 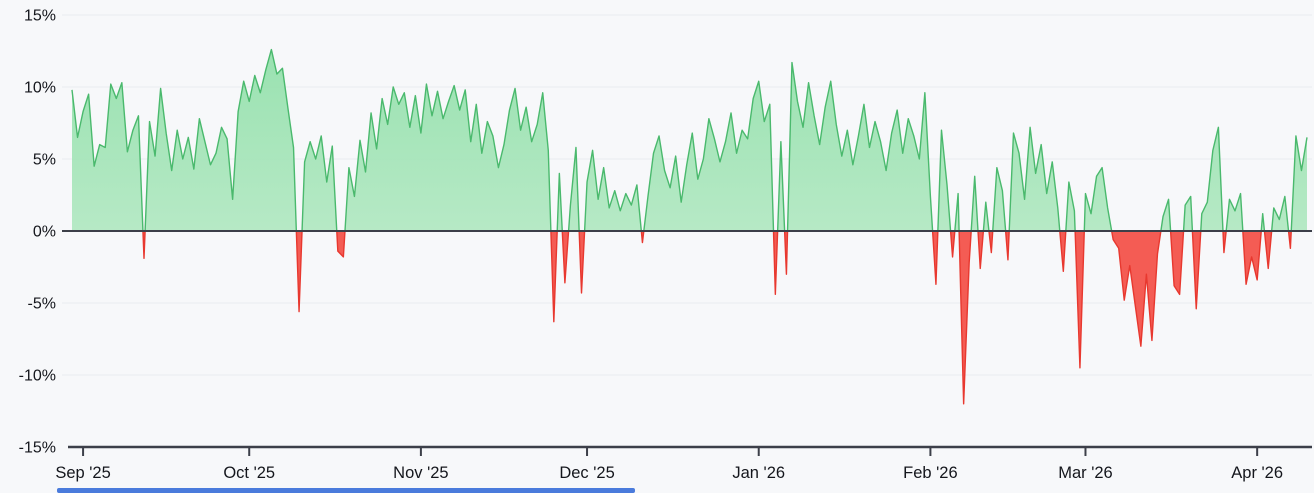 What do you see at coordinates (42, 304) in the screenshot?
I see `y-axis-label: -5%` at bounding box center [42, 304].